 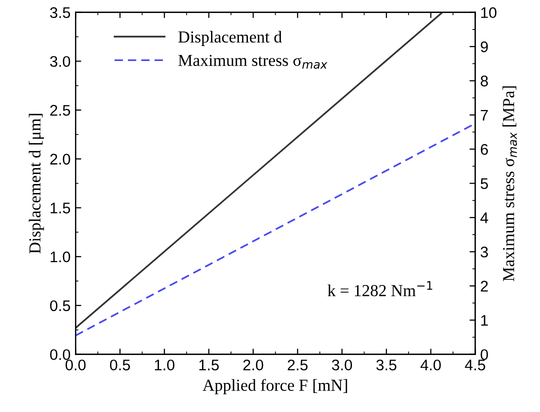 I want to click on x-tick-label: 0.5, so click(x=120, y=365).